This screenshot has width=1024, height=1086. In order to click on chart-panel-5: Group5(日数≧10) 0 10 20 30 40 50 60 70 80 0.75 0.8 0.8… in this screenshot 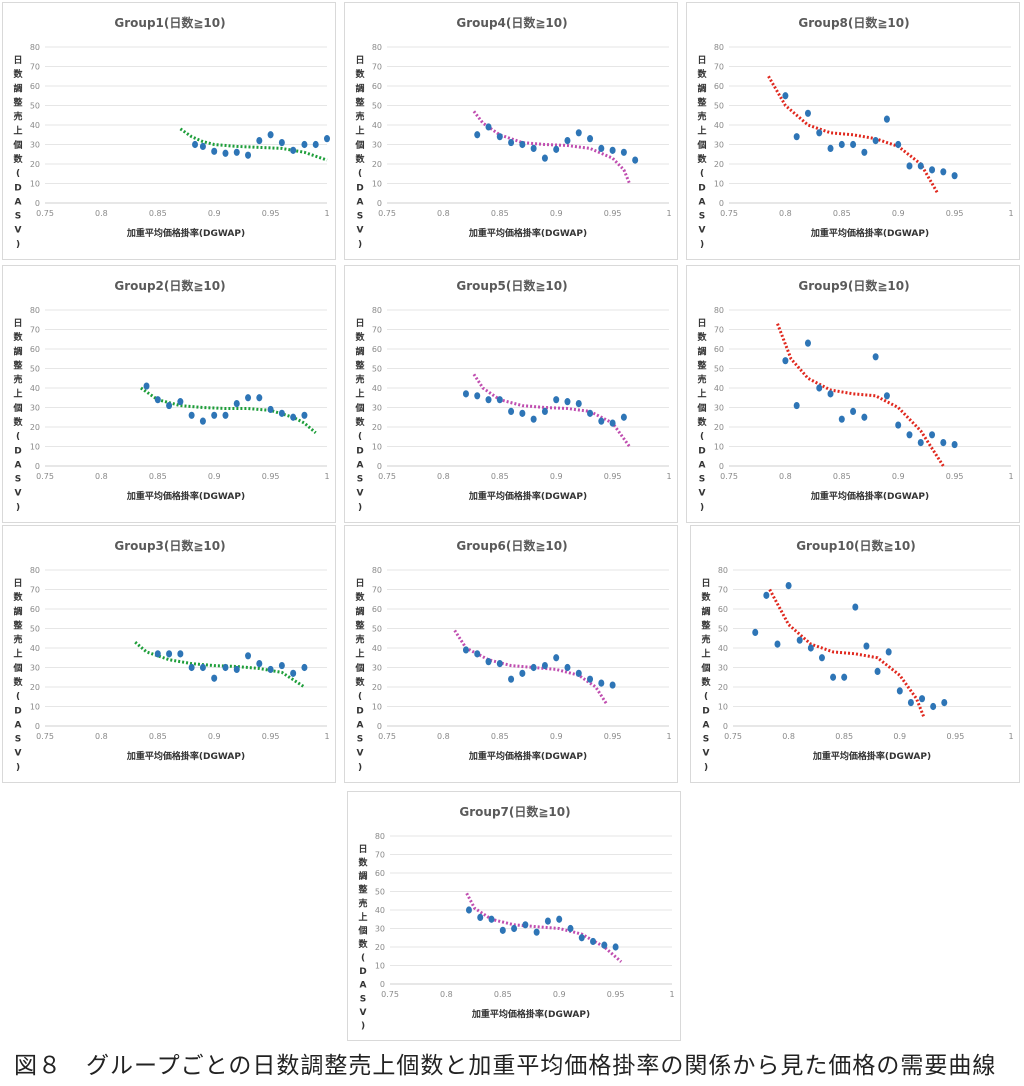, I will do `click(511, 394)`.